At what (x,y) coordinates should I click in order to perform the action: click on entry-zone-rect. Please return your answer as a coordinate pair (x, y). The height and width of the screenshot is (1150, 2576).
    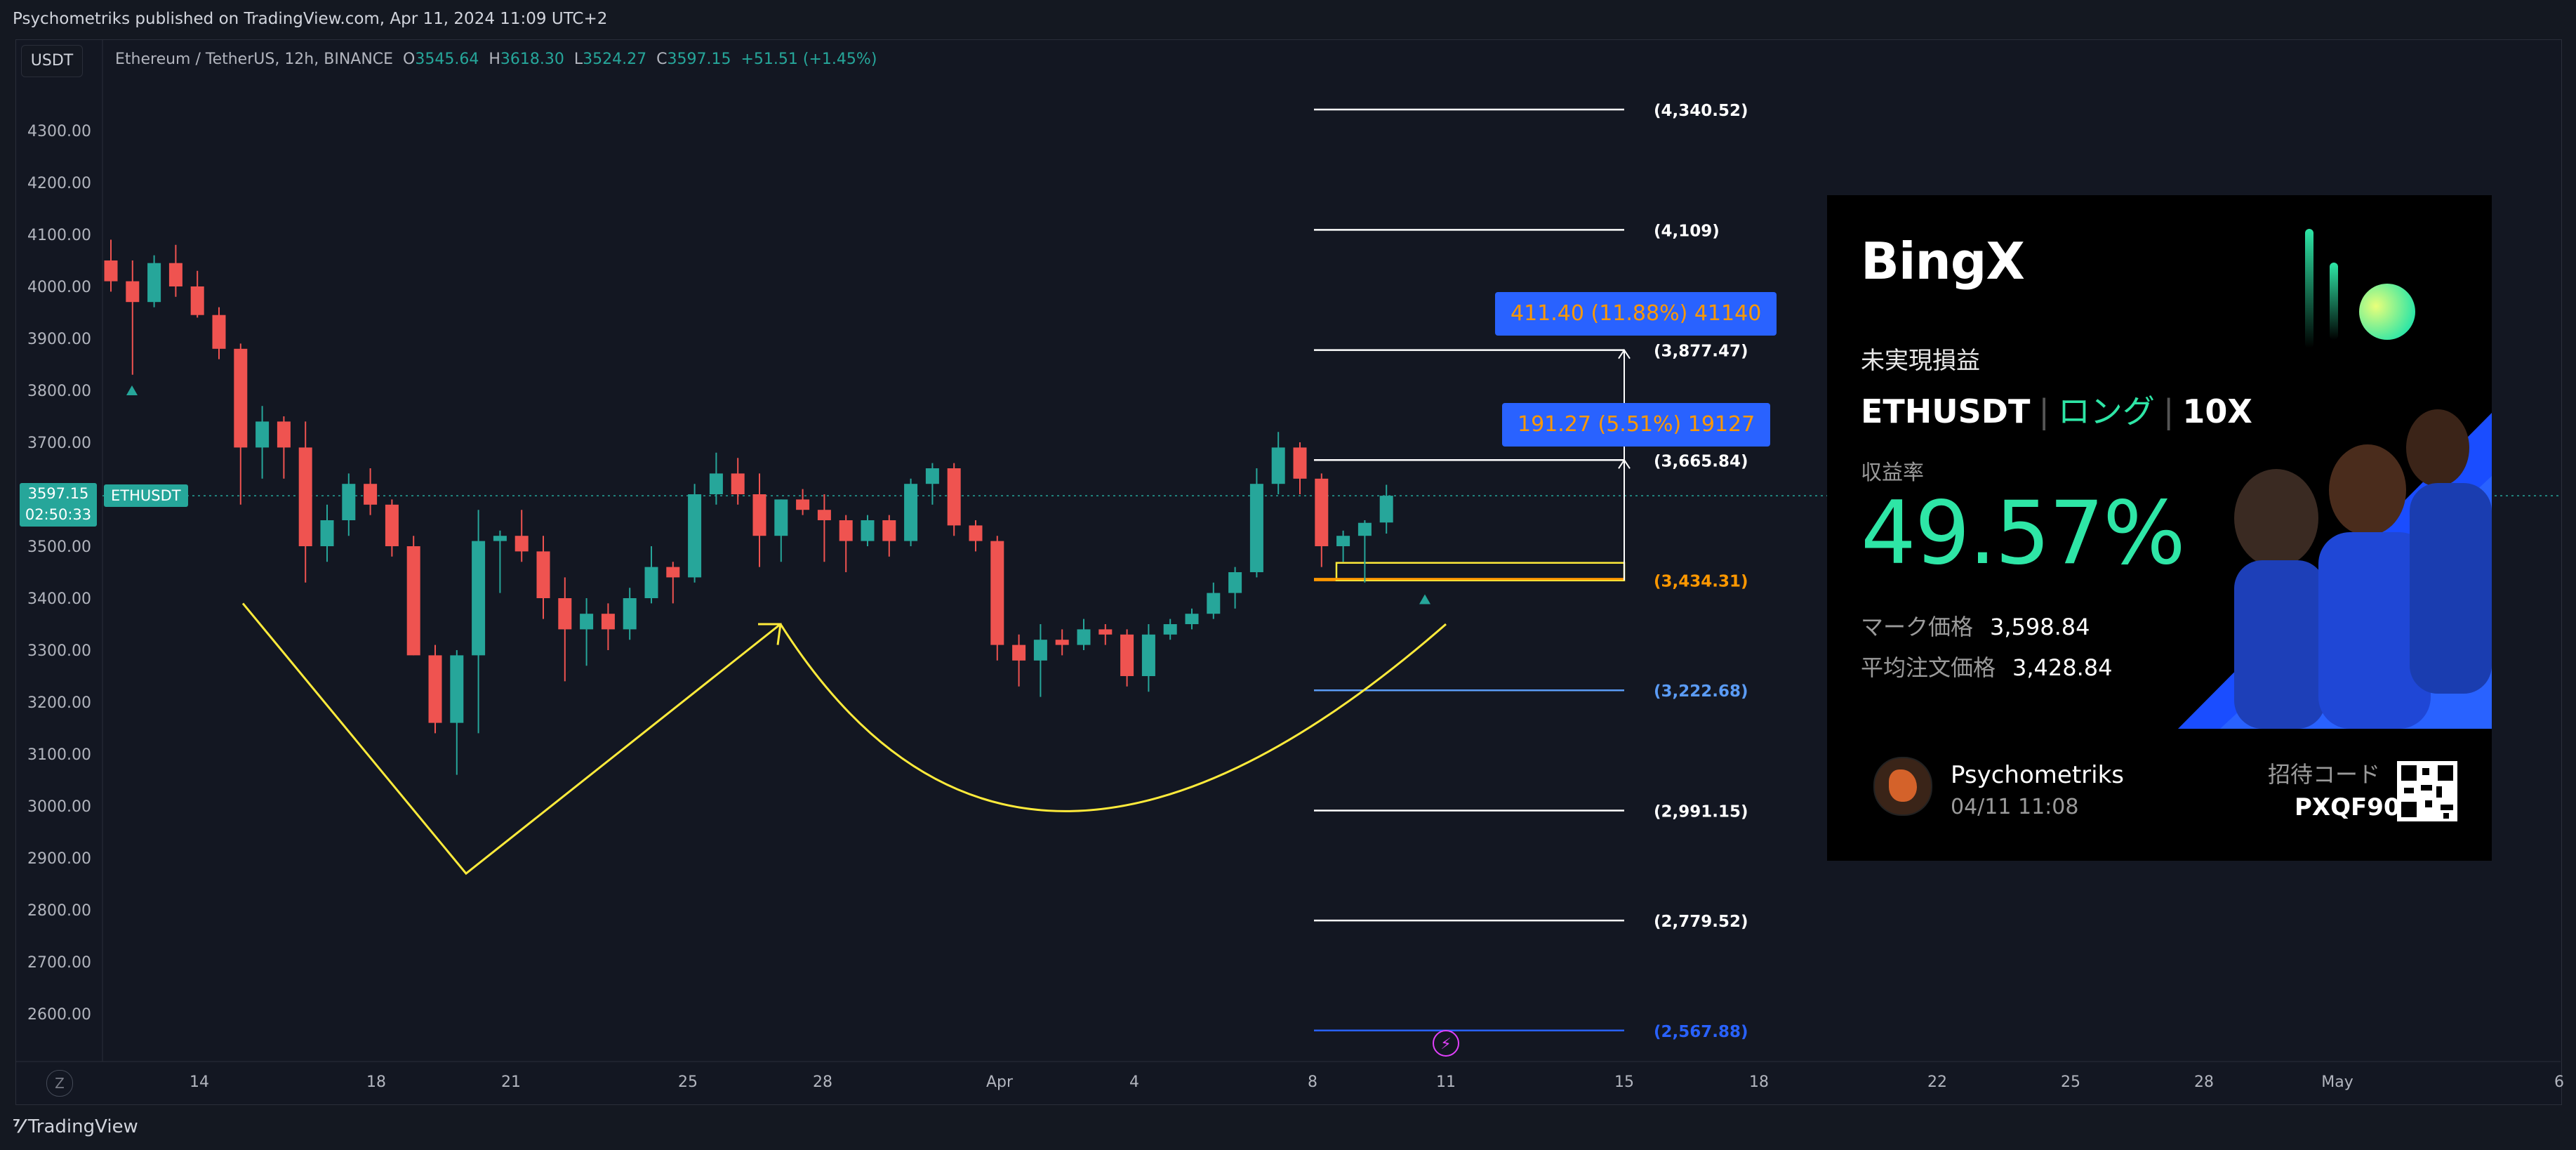
    Looking at the image, I should click on (1481, 571).